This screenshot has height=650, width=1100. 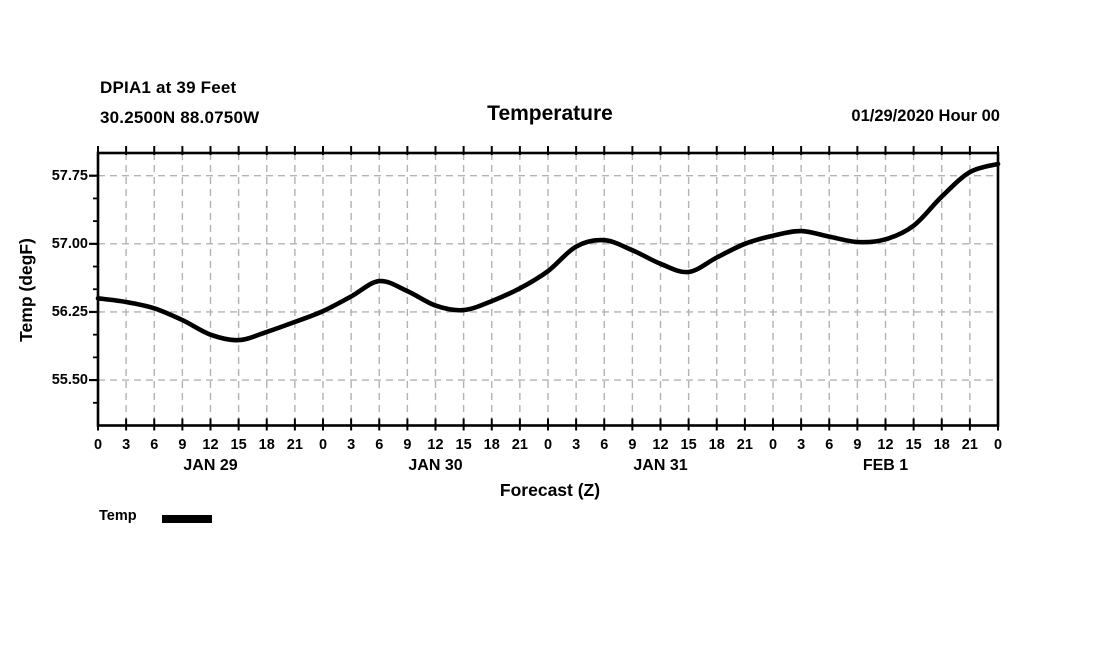 What do you see at coordinates (435, 465) in the screenshot?
I see `x-day-label: JAN 30` at bounding box center [435, 465].